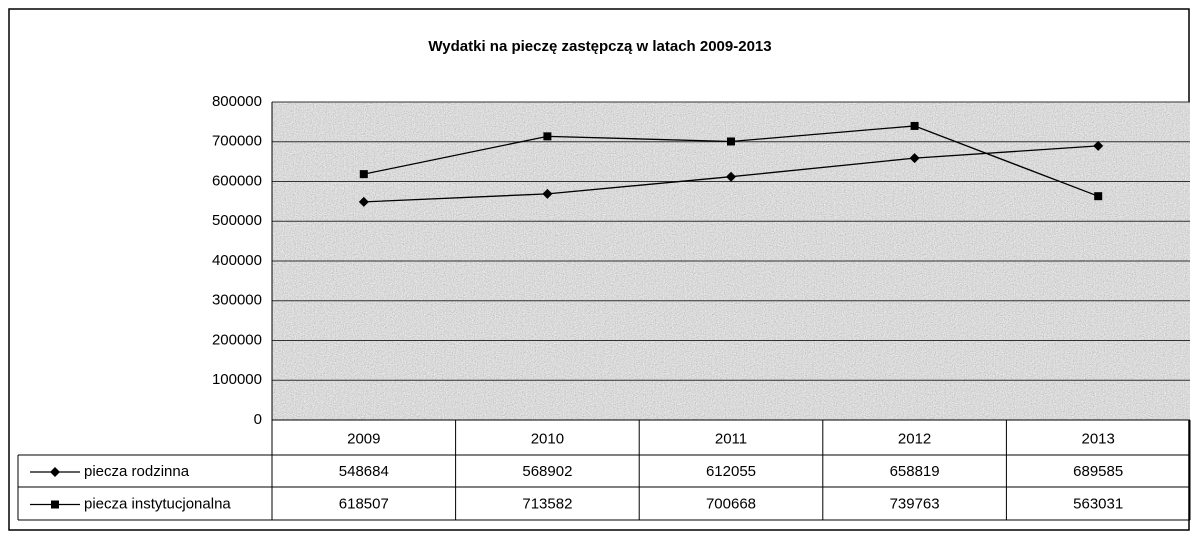 This screenshot has width=1197, height=539. What do you see at coordinates (137, 471) in the screenshot?
I see `legend-label: piecza rodzinna` at bounding box center [137, 471].